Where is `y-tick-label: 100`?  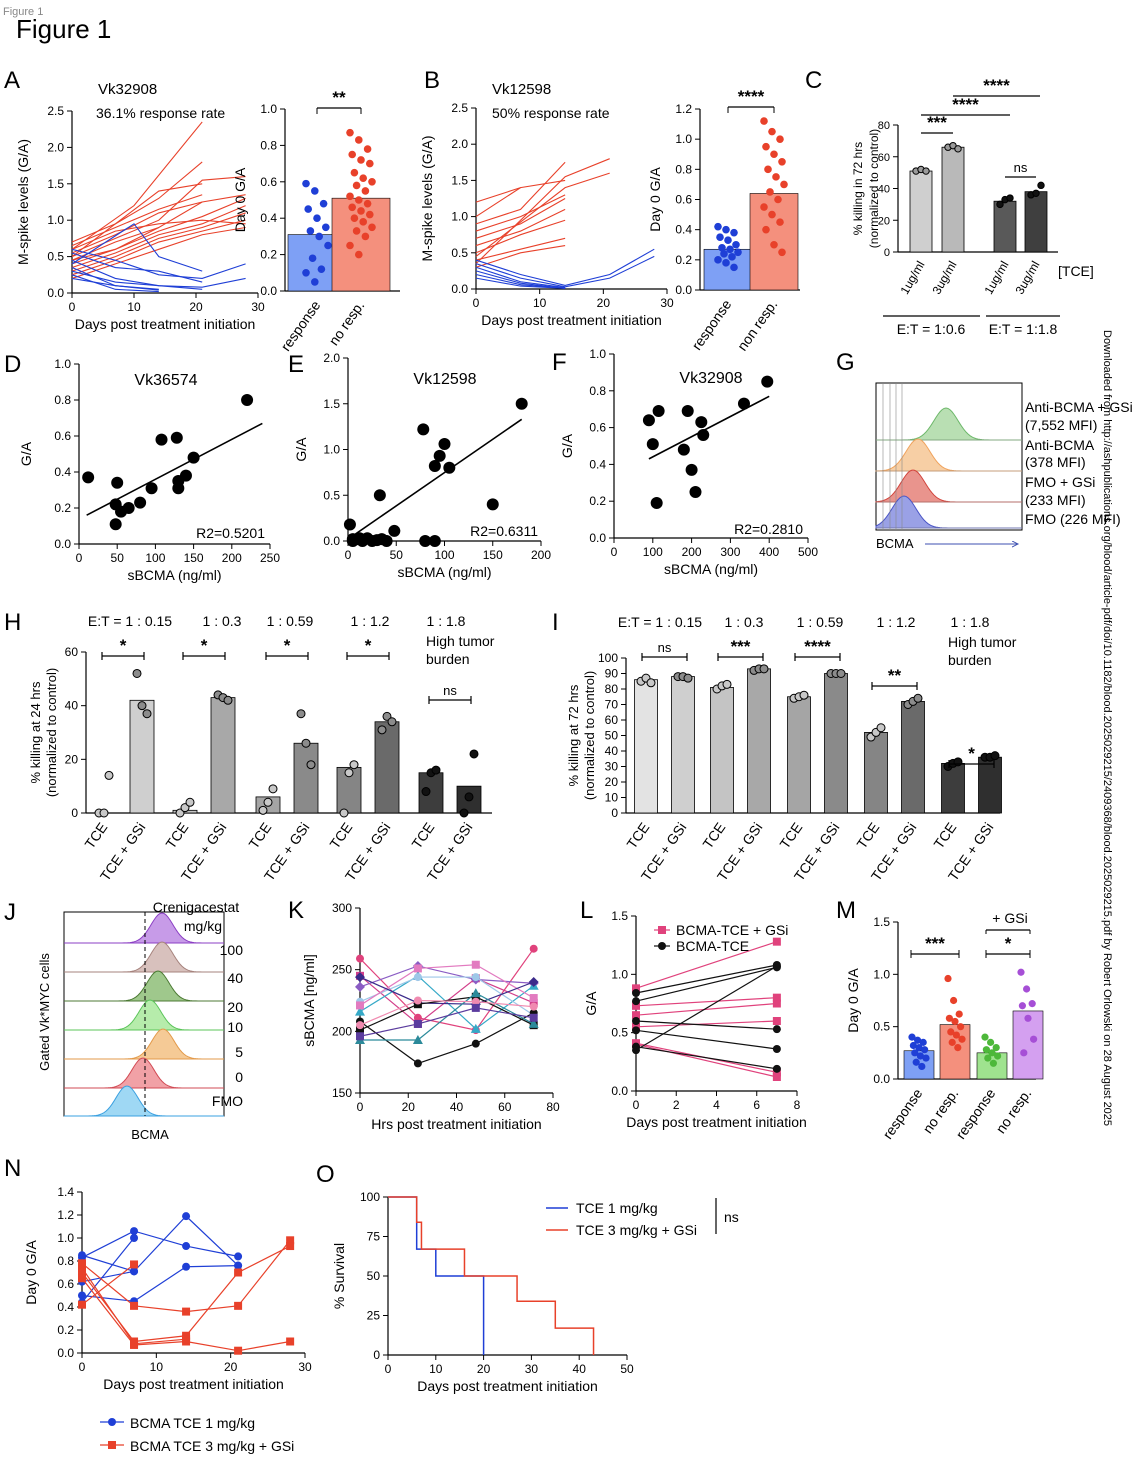
y-tick-label: 100 is located at coordinates (370, 1197).